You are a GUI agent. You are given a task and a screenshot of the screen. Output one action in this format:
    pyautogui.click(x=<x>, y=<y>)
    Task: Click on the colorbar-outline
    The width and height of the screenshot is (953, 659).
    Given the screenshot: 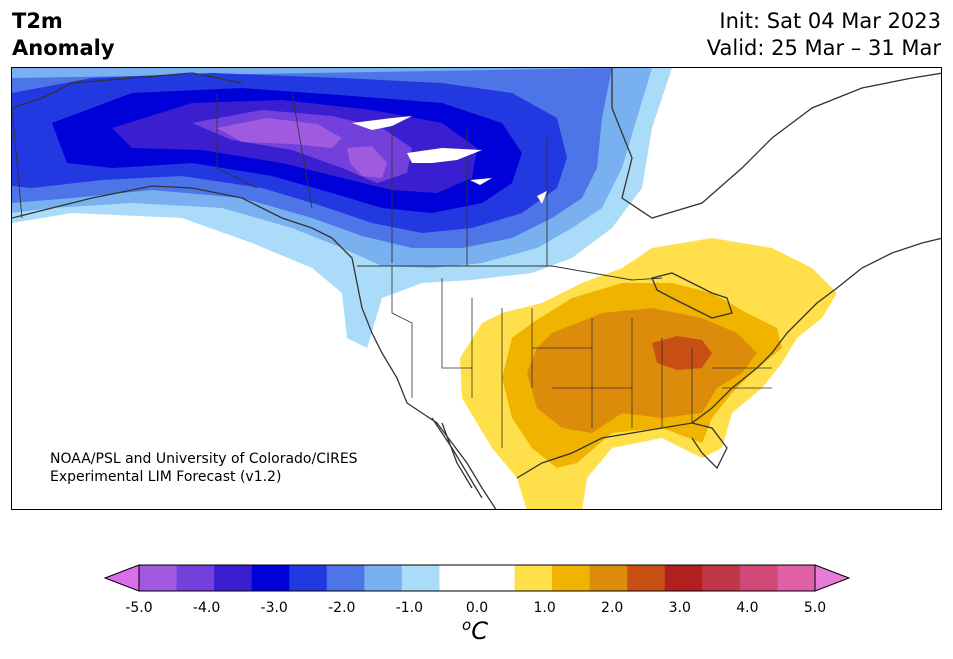 What is the action you would take?
    pyautogui.click(x=477, y=578)
    